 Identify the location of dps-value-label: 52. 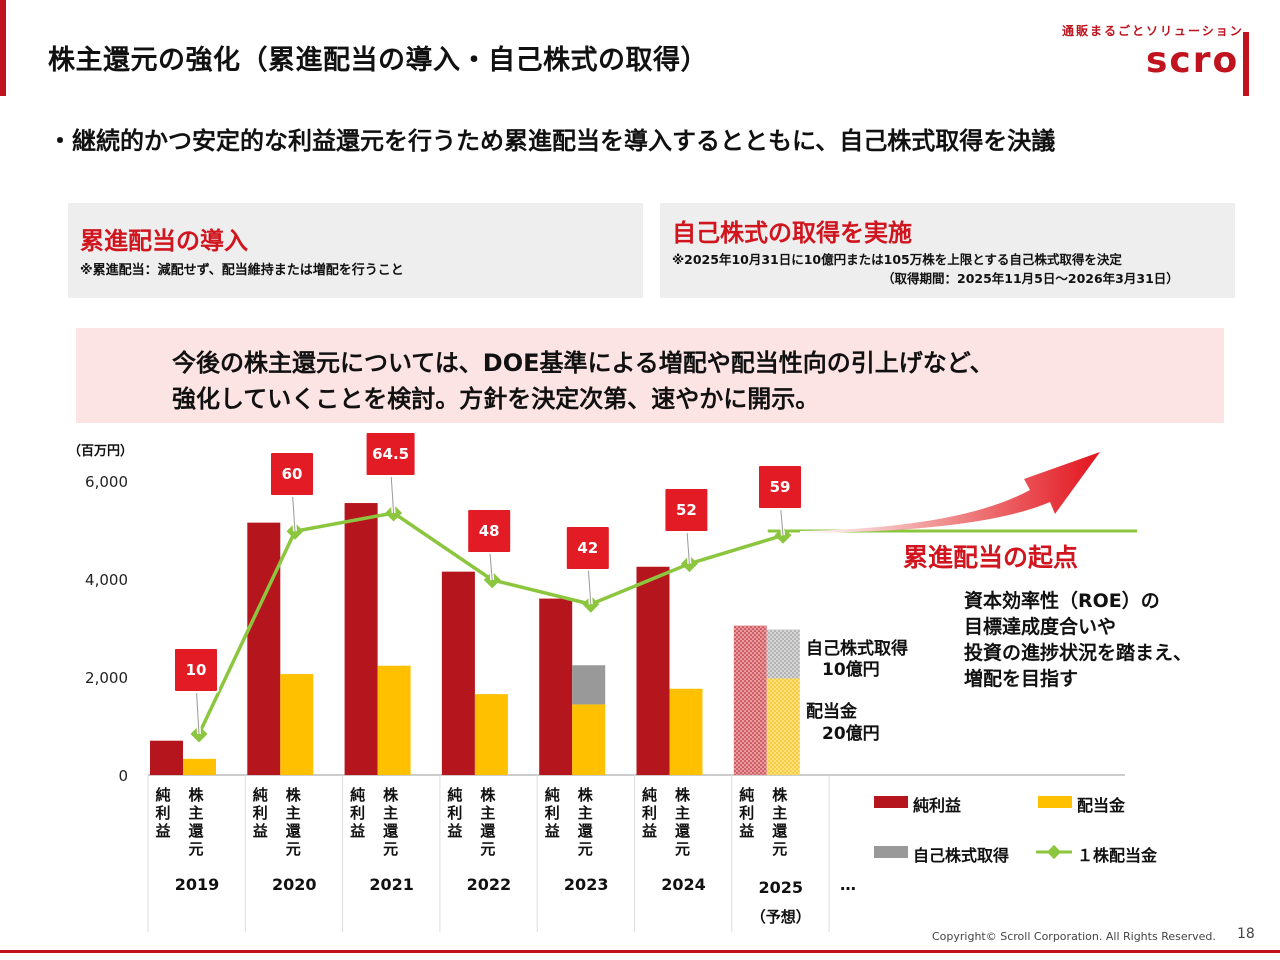
(686, 510).